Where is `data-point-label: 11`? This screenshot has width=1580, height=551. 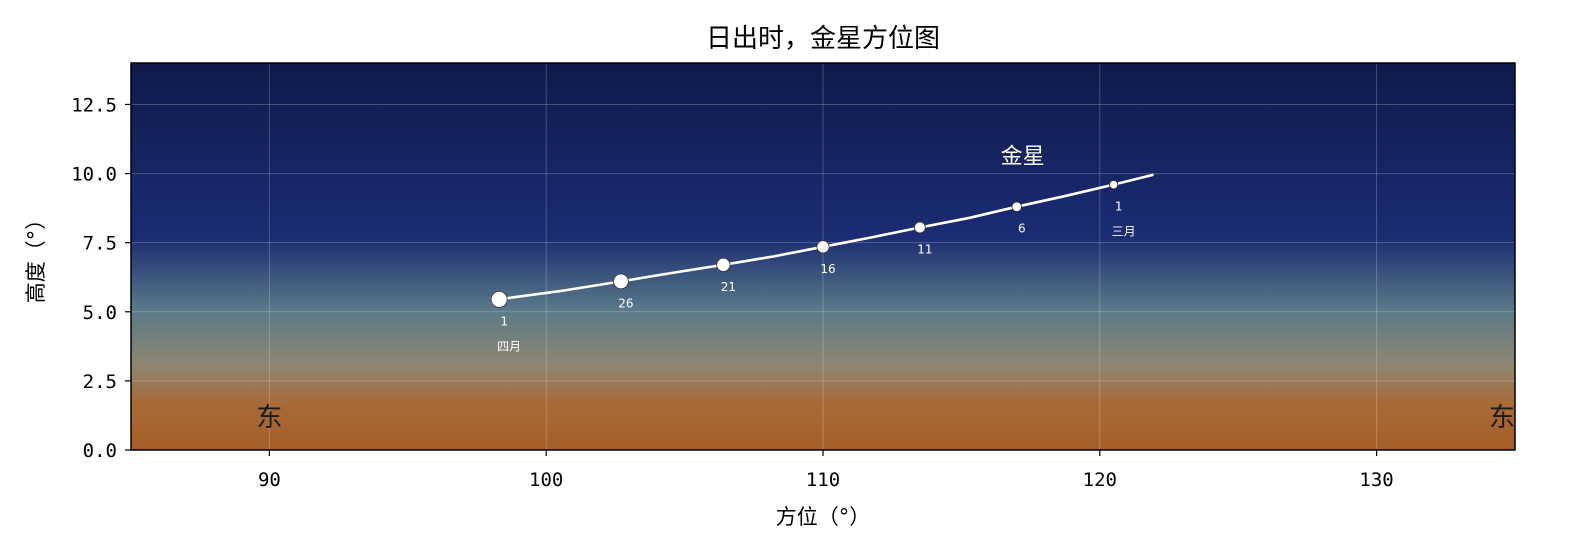
data-point-label: 11 is located at coordinates (924, 249).